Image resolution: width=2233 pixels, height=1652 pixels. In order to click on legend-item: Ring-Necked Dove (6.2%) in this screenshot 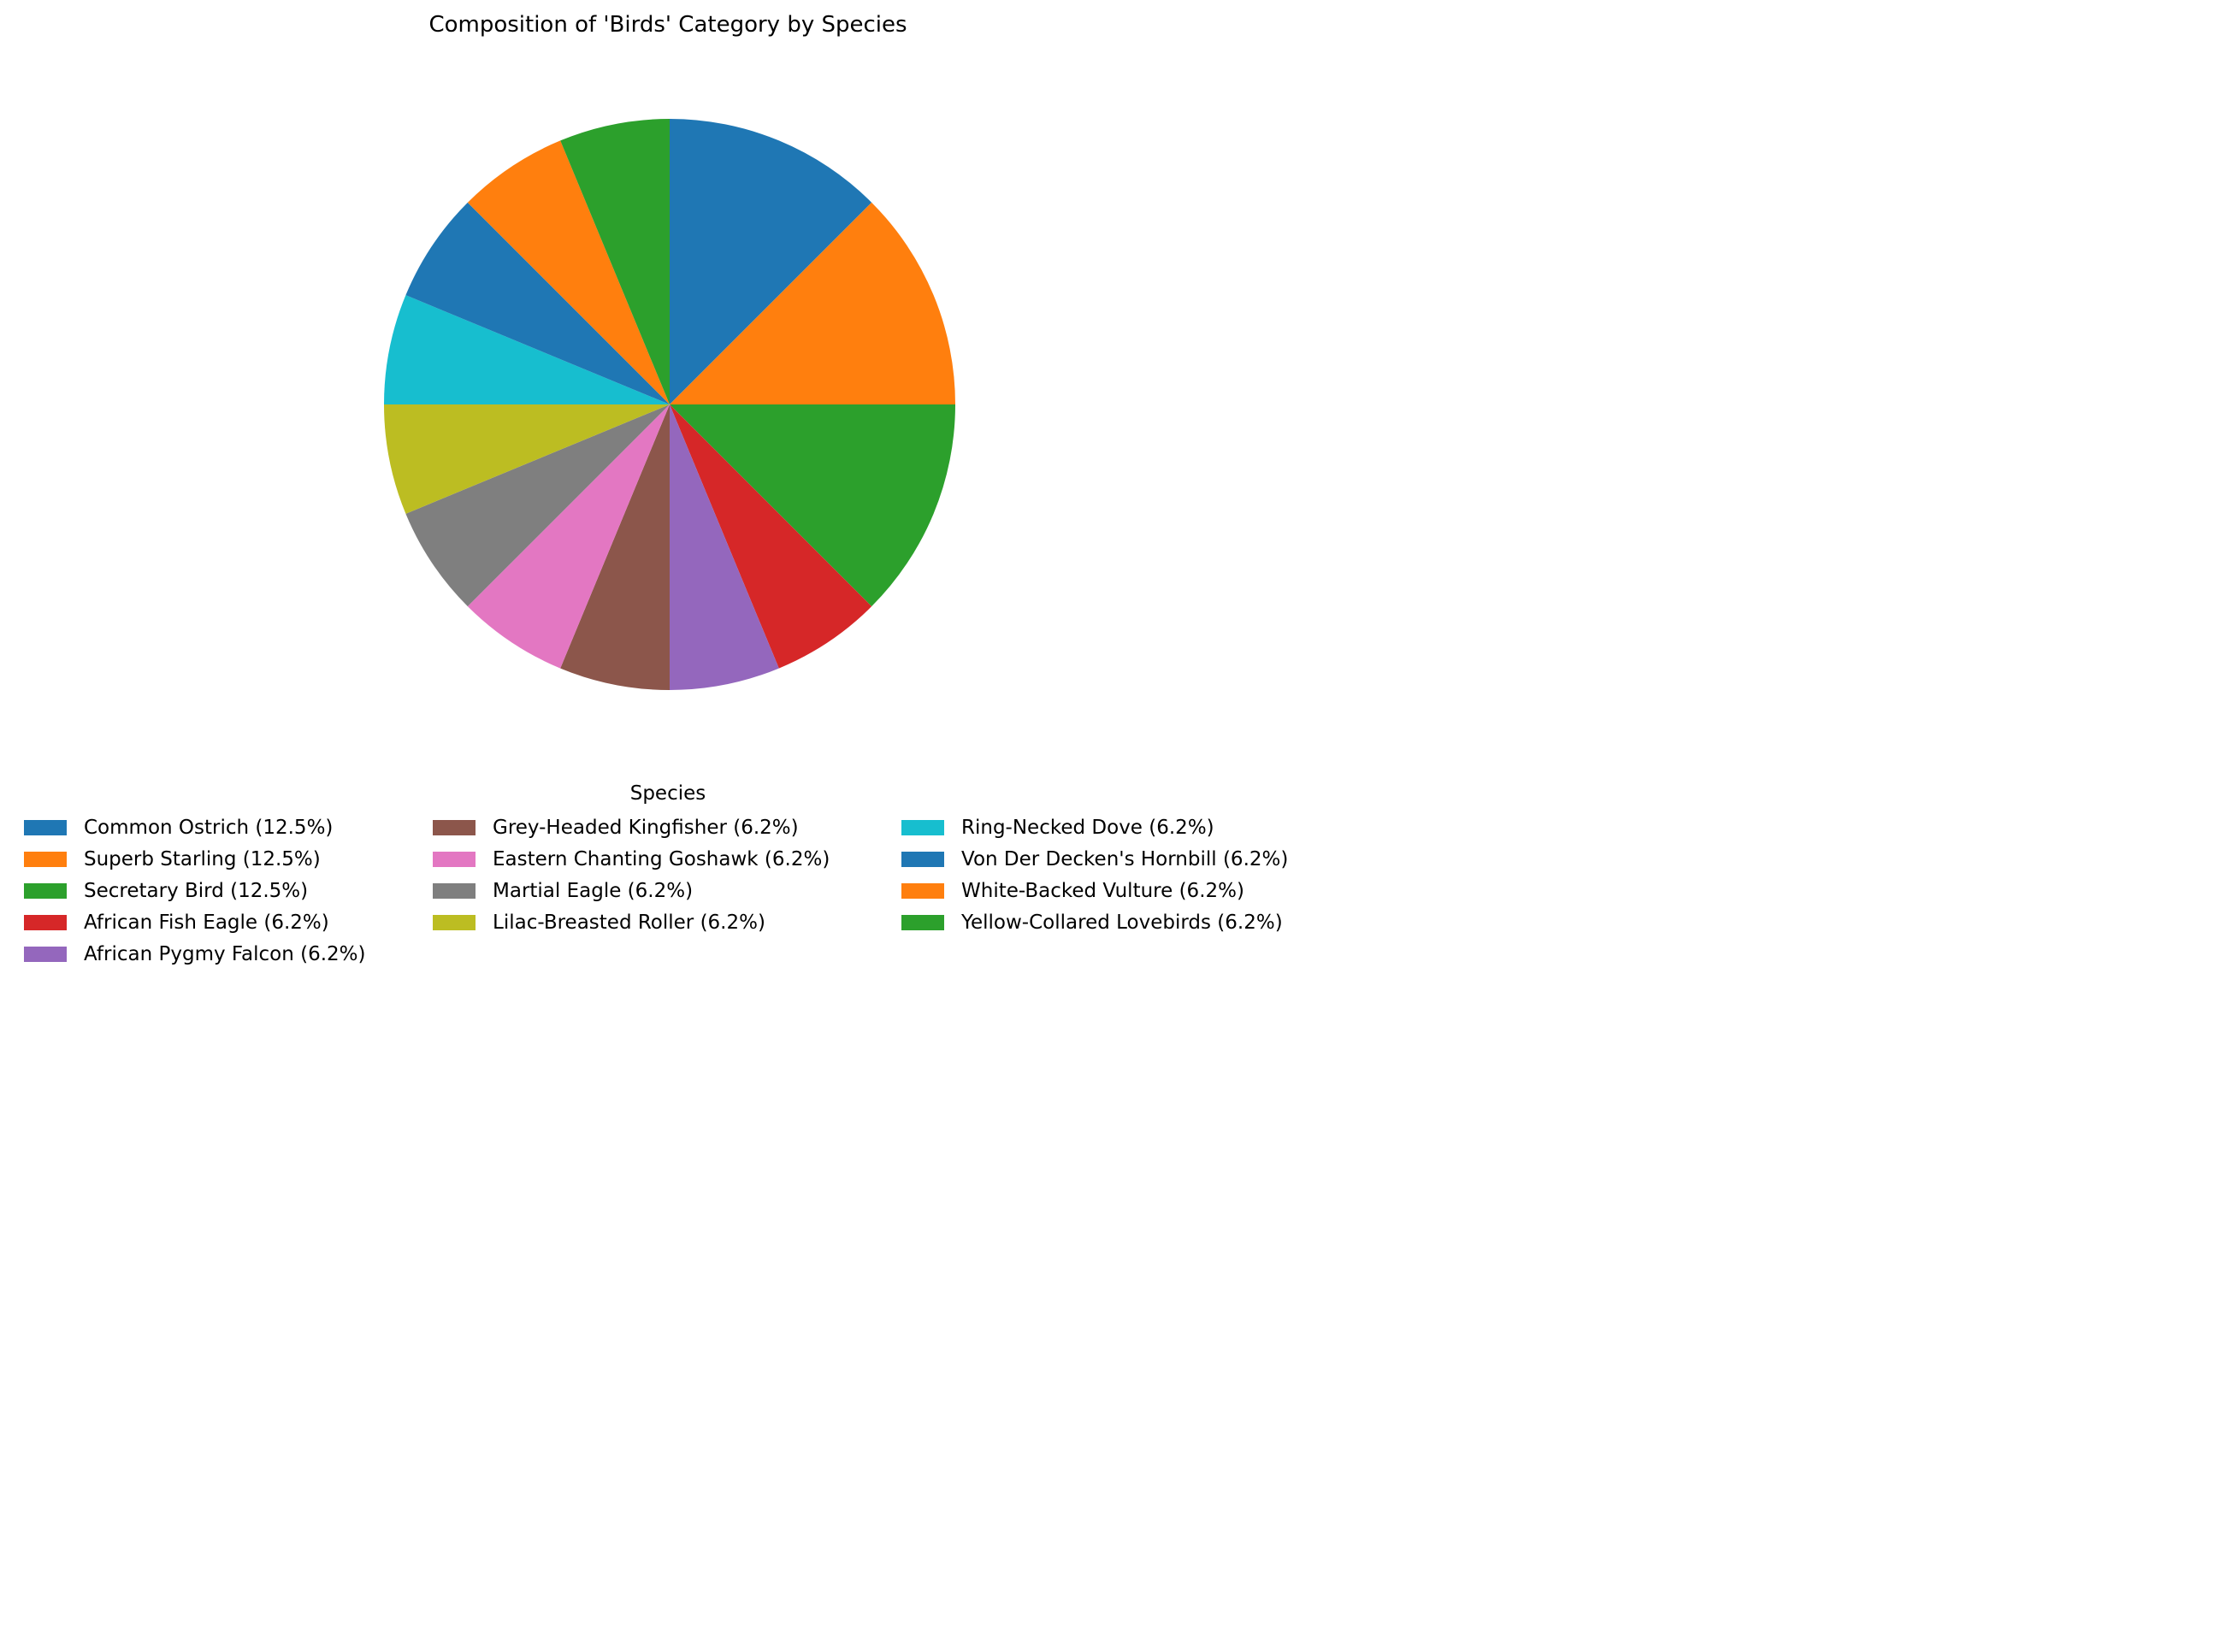, I will do `click(1057, 828)`.